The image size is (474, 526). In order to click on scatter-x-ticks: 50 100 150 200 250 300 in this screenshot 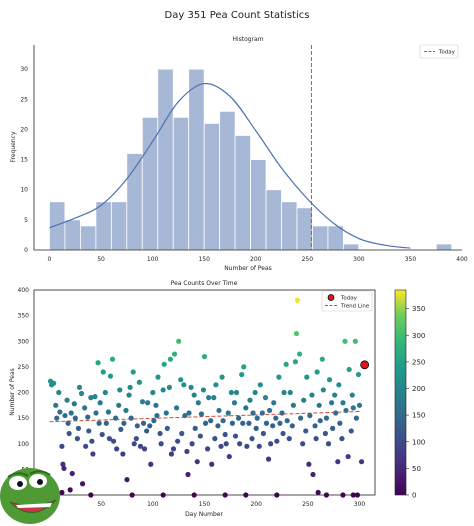, I will do `click(231, 504)`.